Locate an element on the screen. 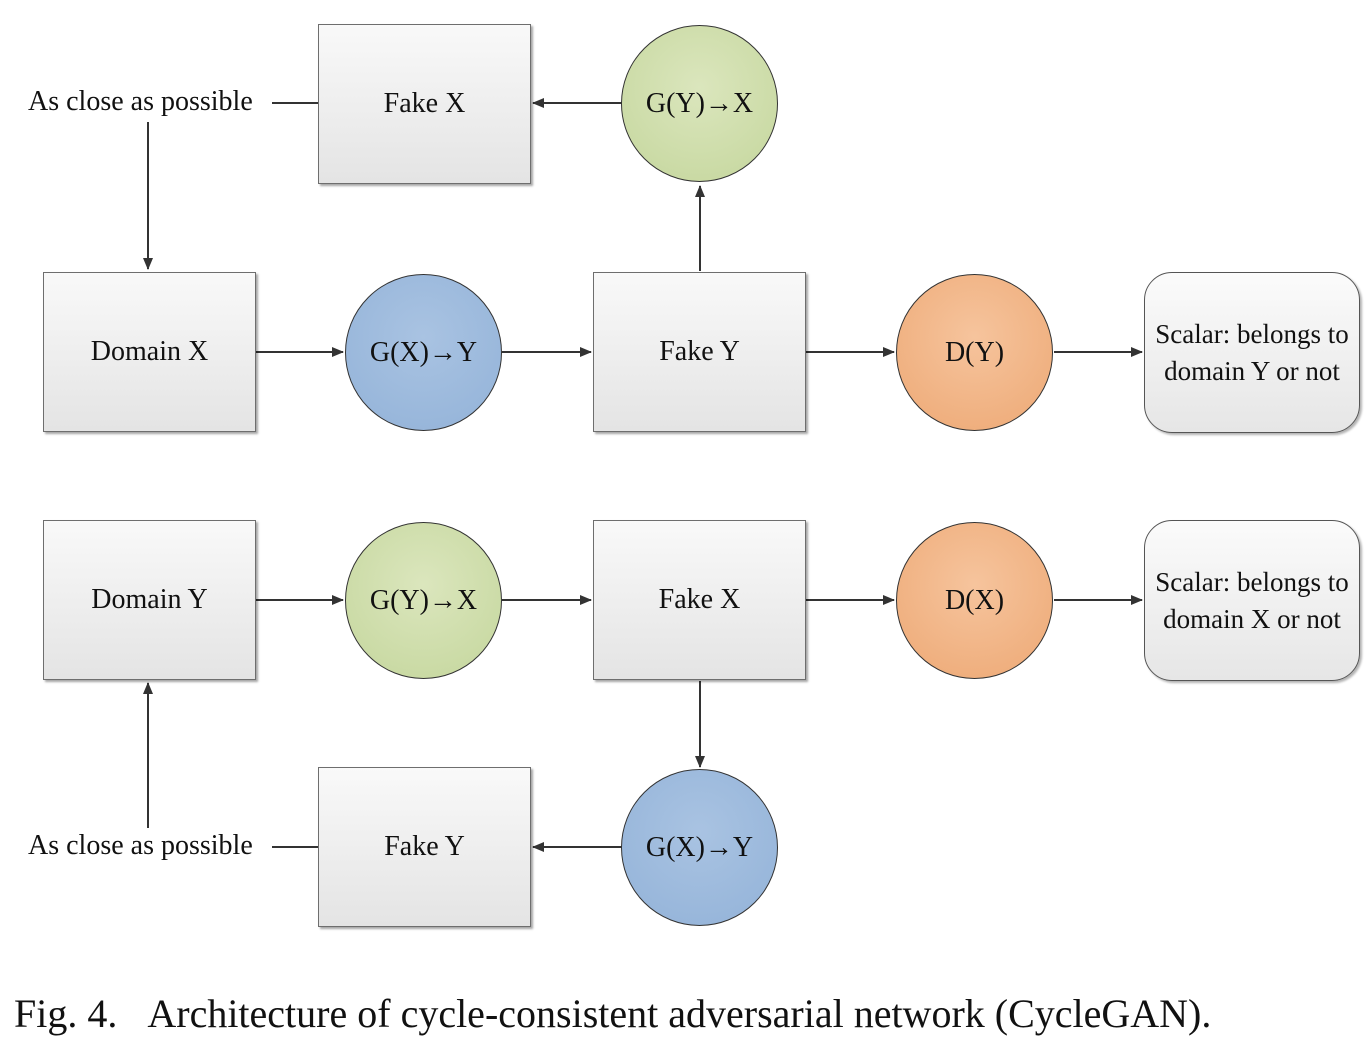  close-label-bottom: As close as possible is located at coordinates (140, 845).